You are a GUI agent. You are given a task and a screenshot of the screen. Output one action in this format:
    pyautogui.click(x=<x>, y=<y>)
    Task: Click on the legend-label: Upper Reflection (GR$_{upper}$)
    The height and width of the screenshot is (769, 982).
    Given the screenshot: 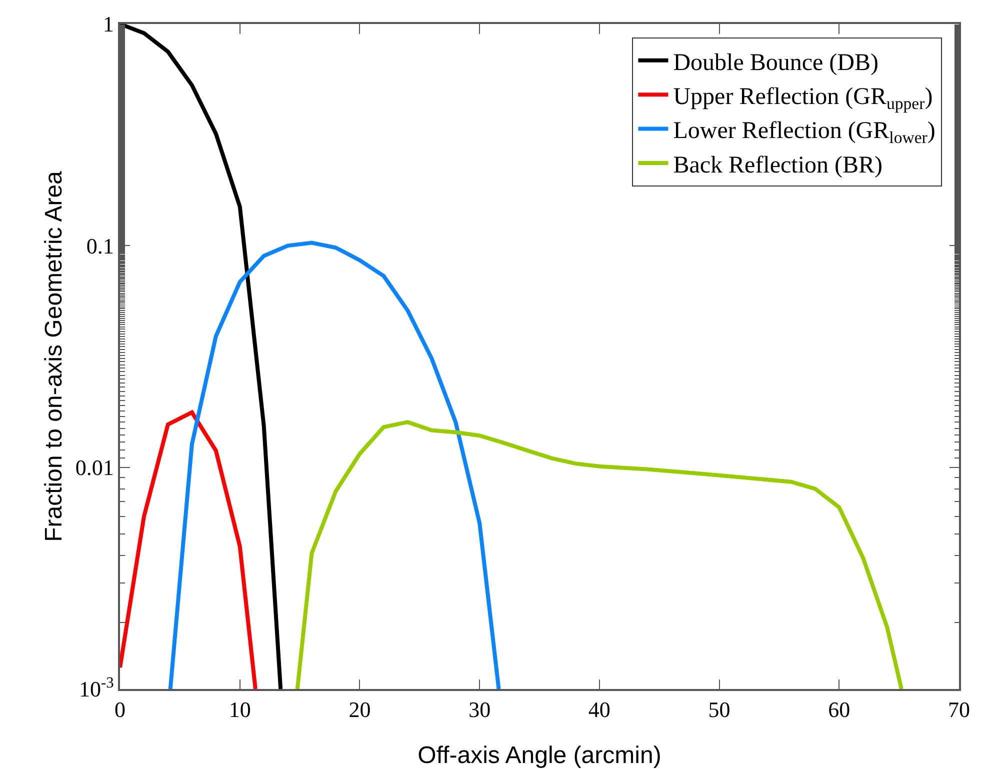 What is the action you would take?
    pyautogui.click(x=803, y=98)
    